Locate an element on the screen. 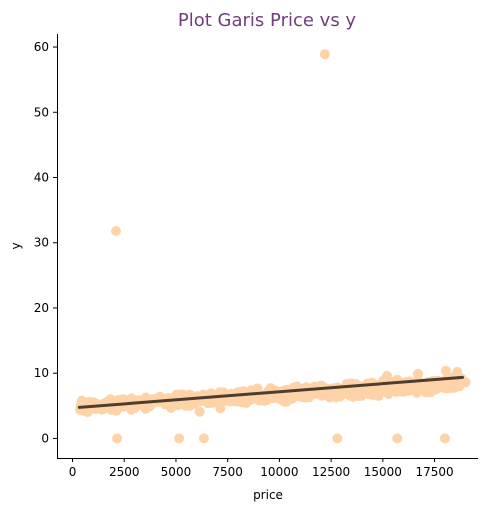 This screenshot has width=489, height=514. x-tick-label: 5000 is located at coordinates (176, 472).